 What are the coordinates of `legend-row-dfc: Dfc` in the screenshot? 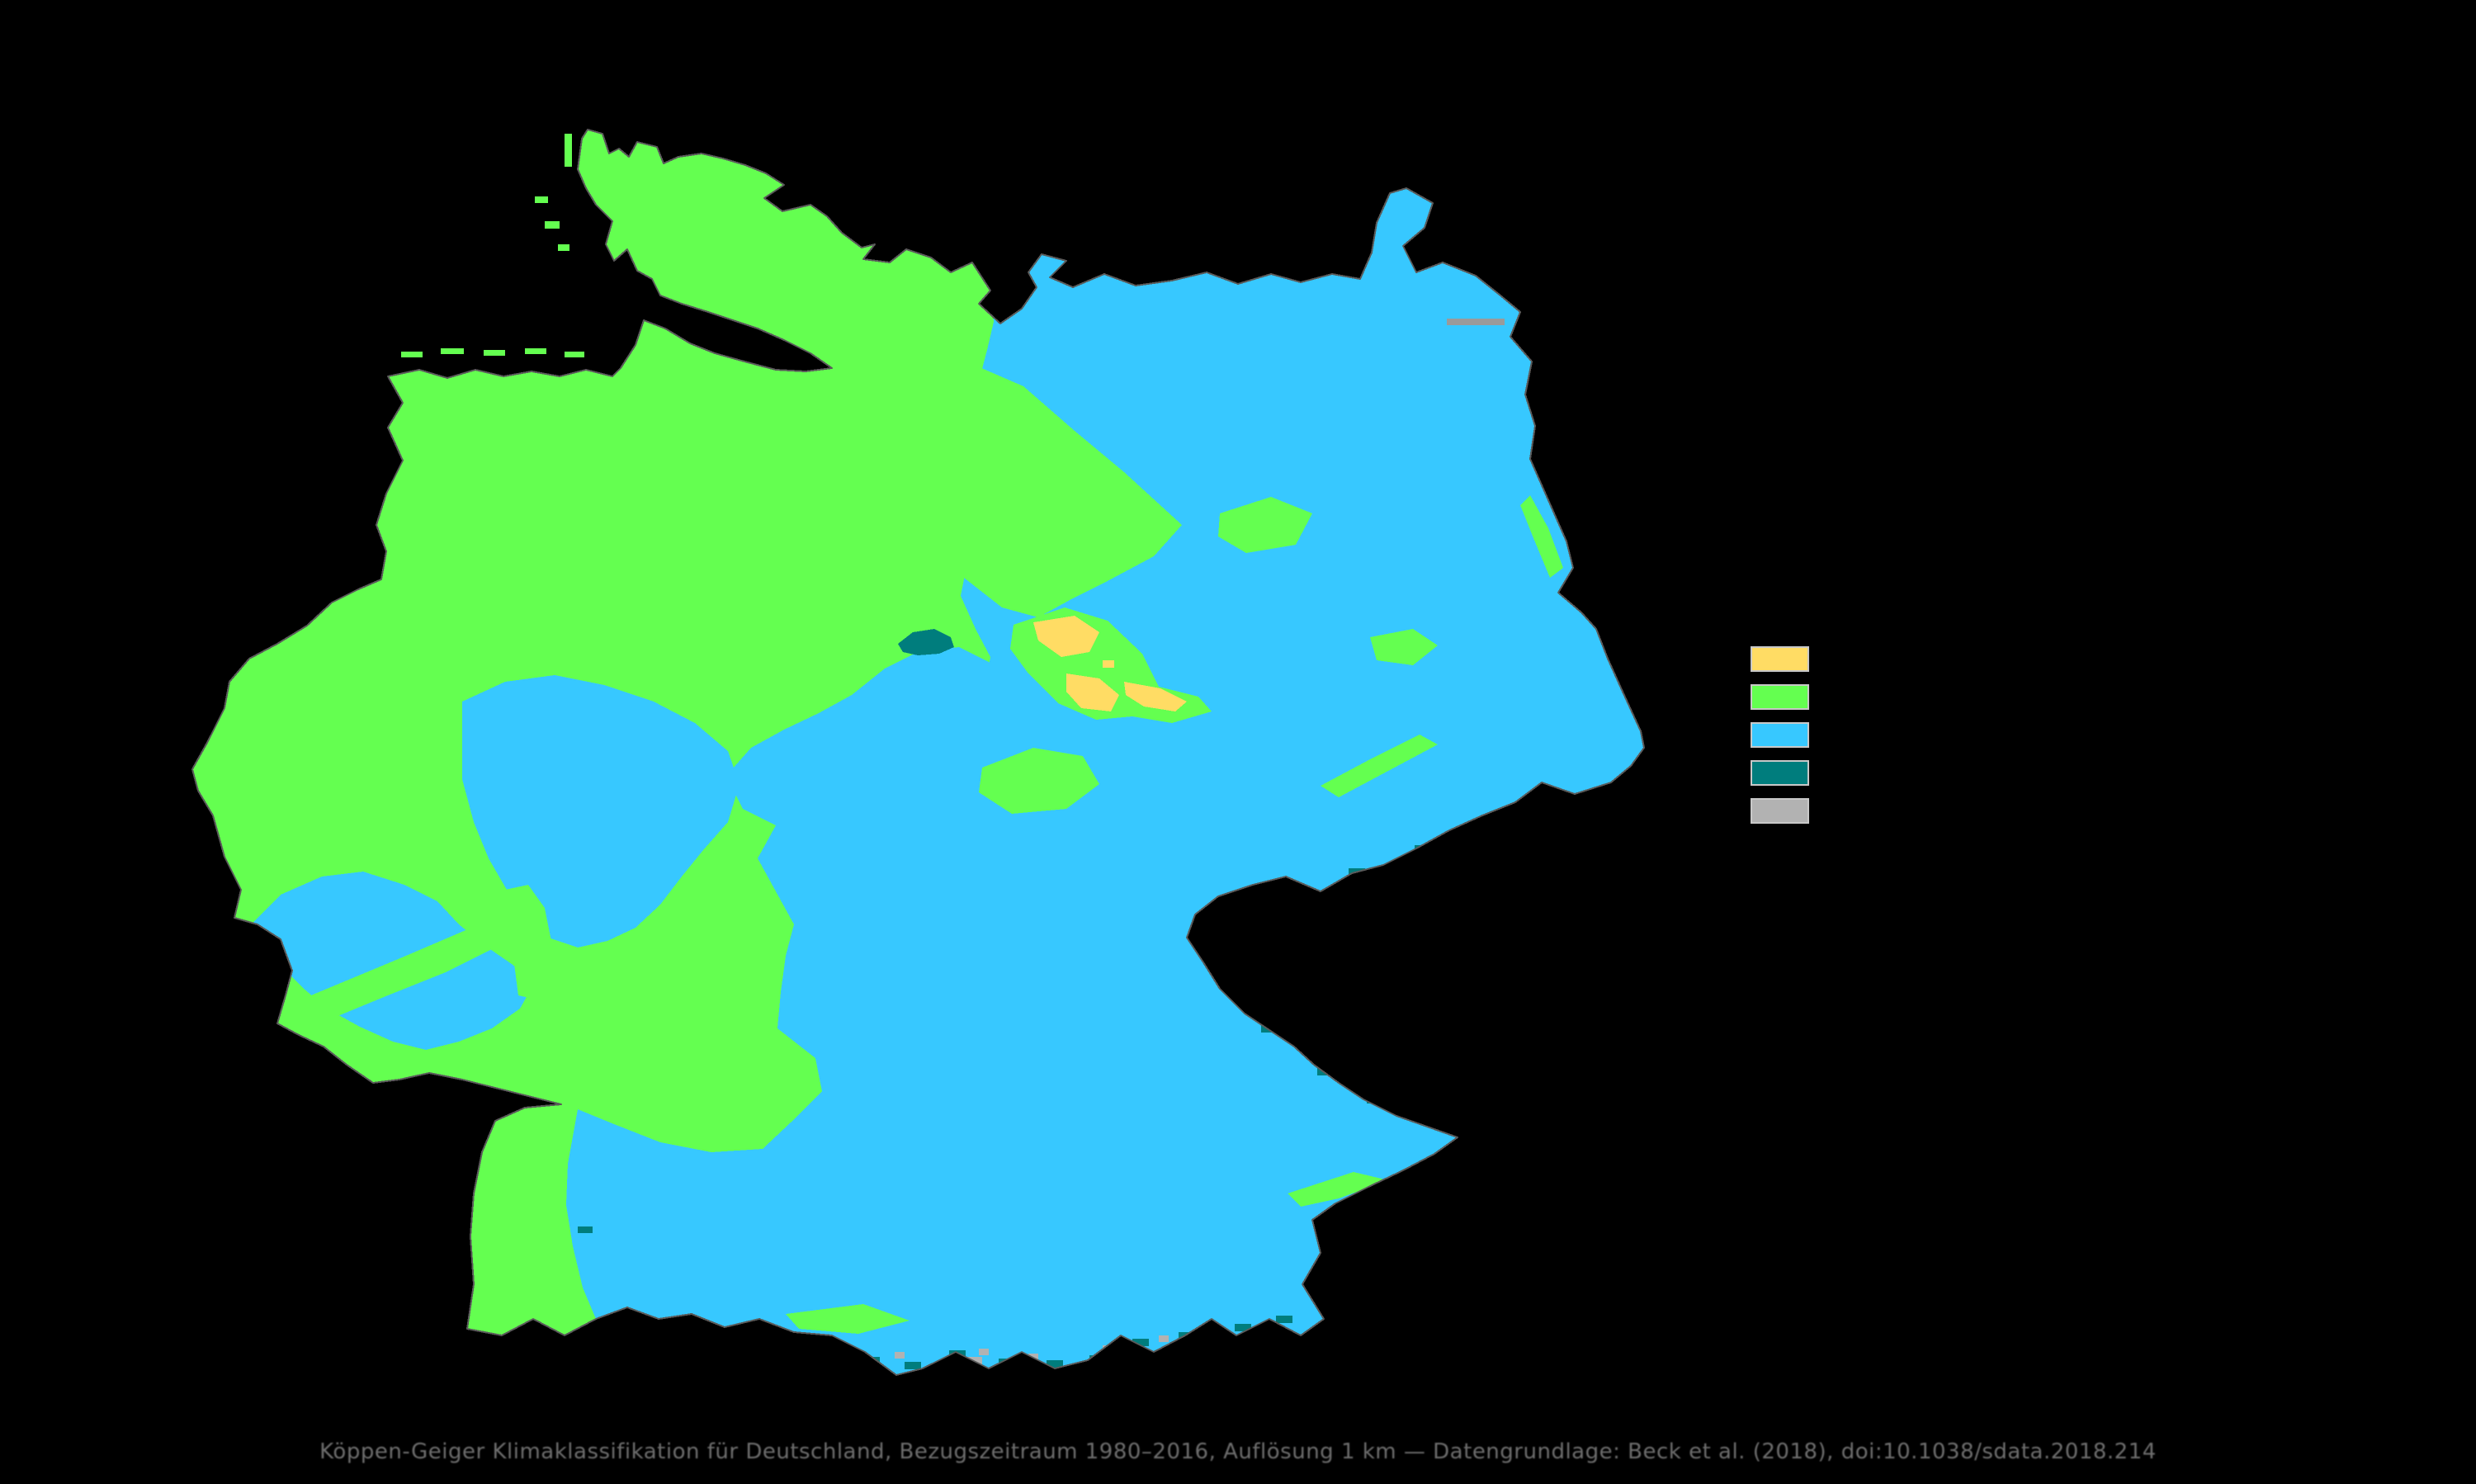 It's located at (1808, 773).